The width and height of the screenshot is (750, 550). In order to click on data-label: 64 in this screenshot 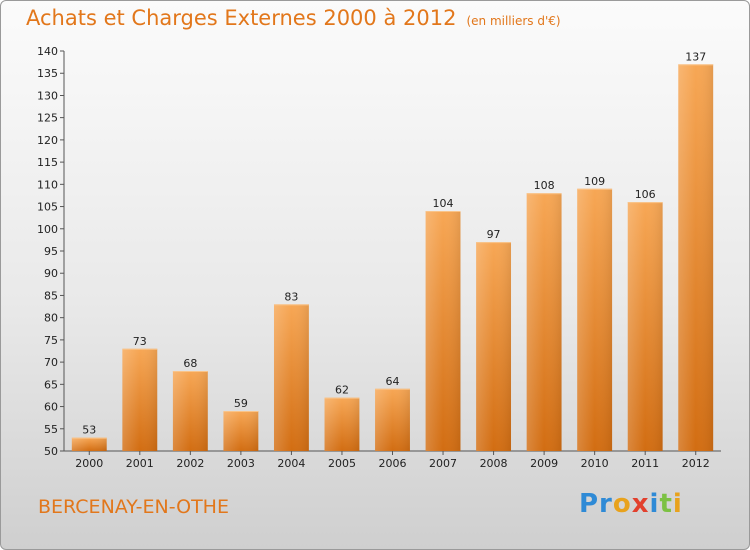, I will do `click(393, 381)`.